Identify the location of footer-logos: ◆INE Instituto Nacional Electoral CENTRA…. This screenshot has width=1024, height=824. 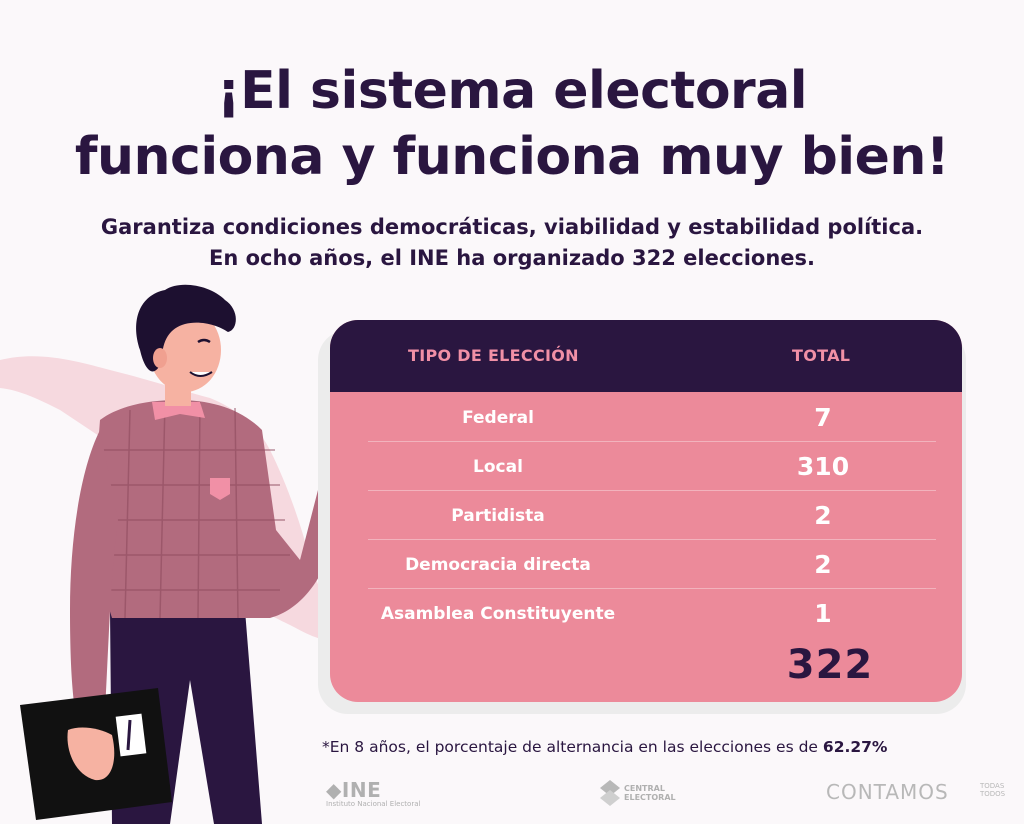
(512, 795).